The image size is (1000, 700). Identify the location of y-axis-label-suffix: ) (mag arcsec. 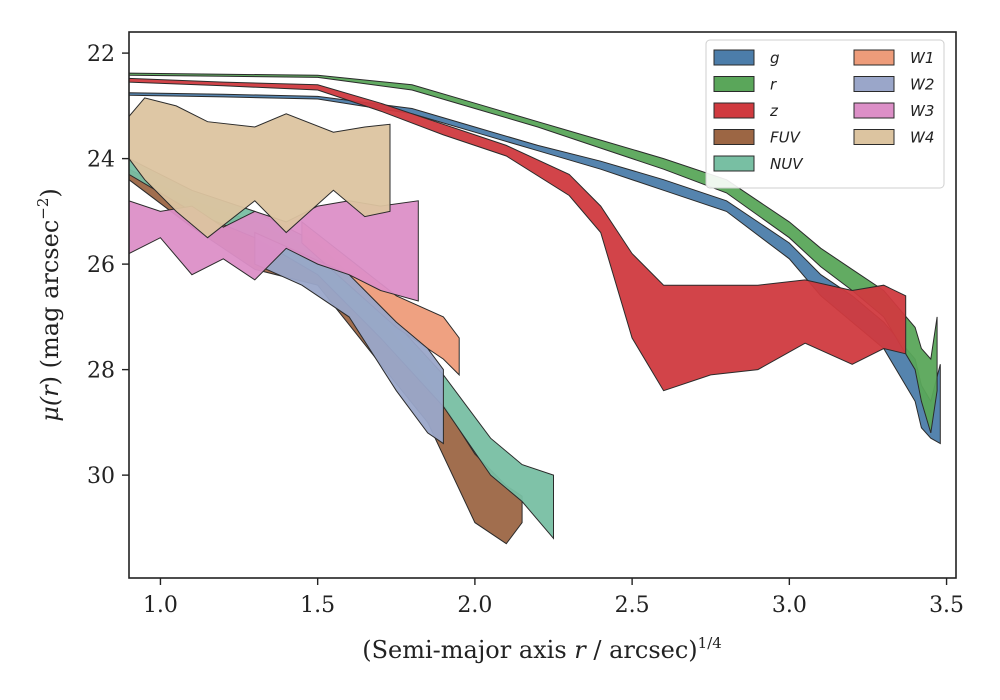
(50, 303).